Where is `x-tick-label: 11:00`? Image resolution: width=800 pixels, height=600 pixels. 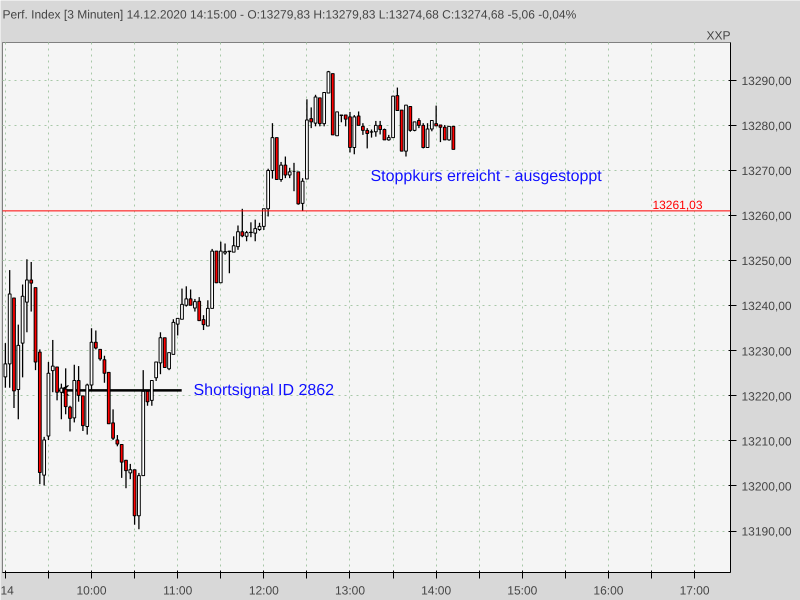 x-tick-label: 11:00 is located at coordinates (178, 591).